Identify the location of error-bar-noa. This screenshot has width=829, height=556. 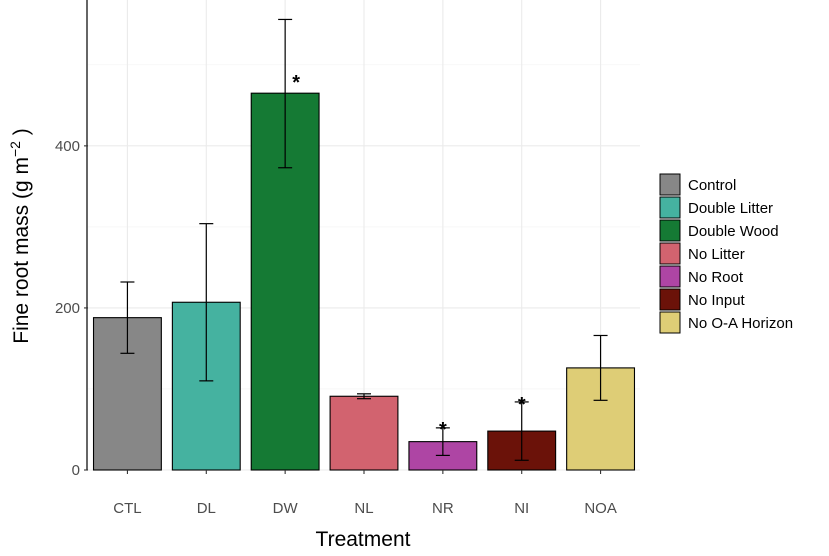
(600, 367).